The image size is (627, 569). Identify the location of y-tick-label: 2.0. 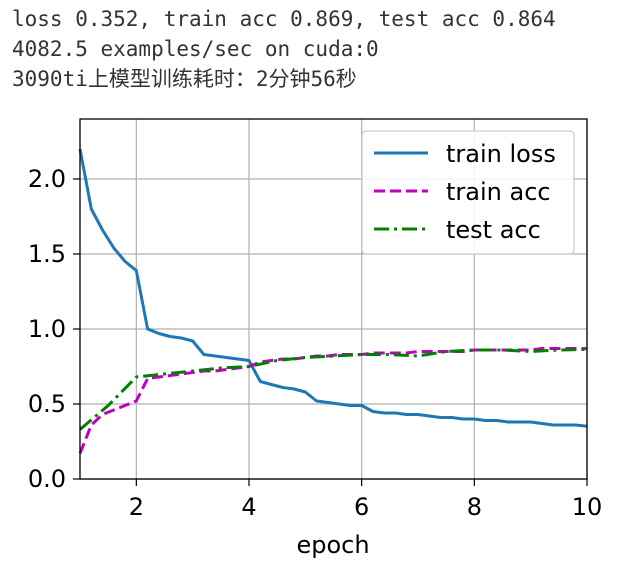
(47, 179).